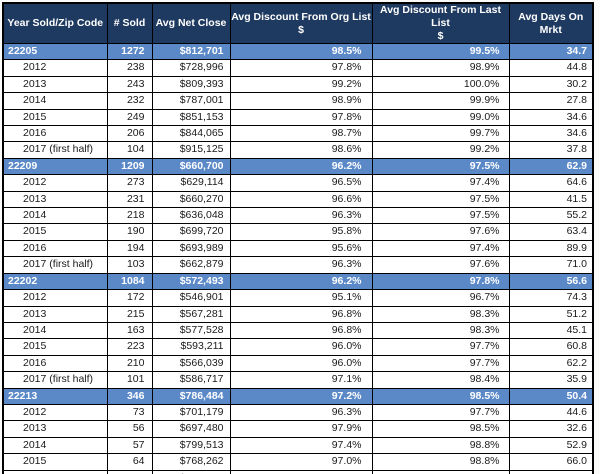 This screenshot has height=474, width=600. What do you see at coordinates (55, 380) in the screenshot?
I see `cell-year: 2017 (first half)` at bounding box center [55, 380].